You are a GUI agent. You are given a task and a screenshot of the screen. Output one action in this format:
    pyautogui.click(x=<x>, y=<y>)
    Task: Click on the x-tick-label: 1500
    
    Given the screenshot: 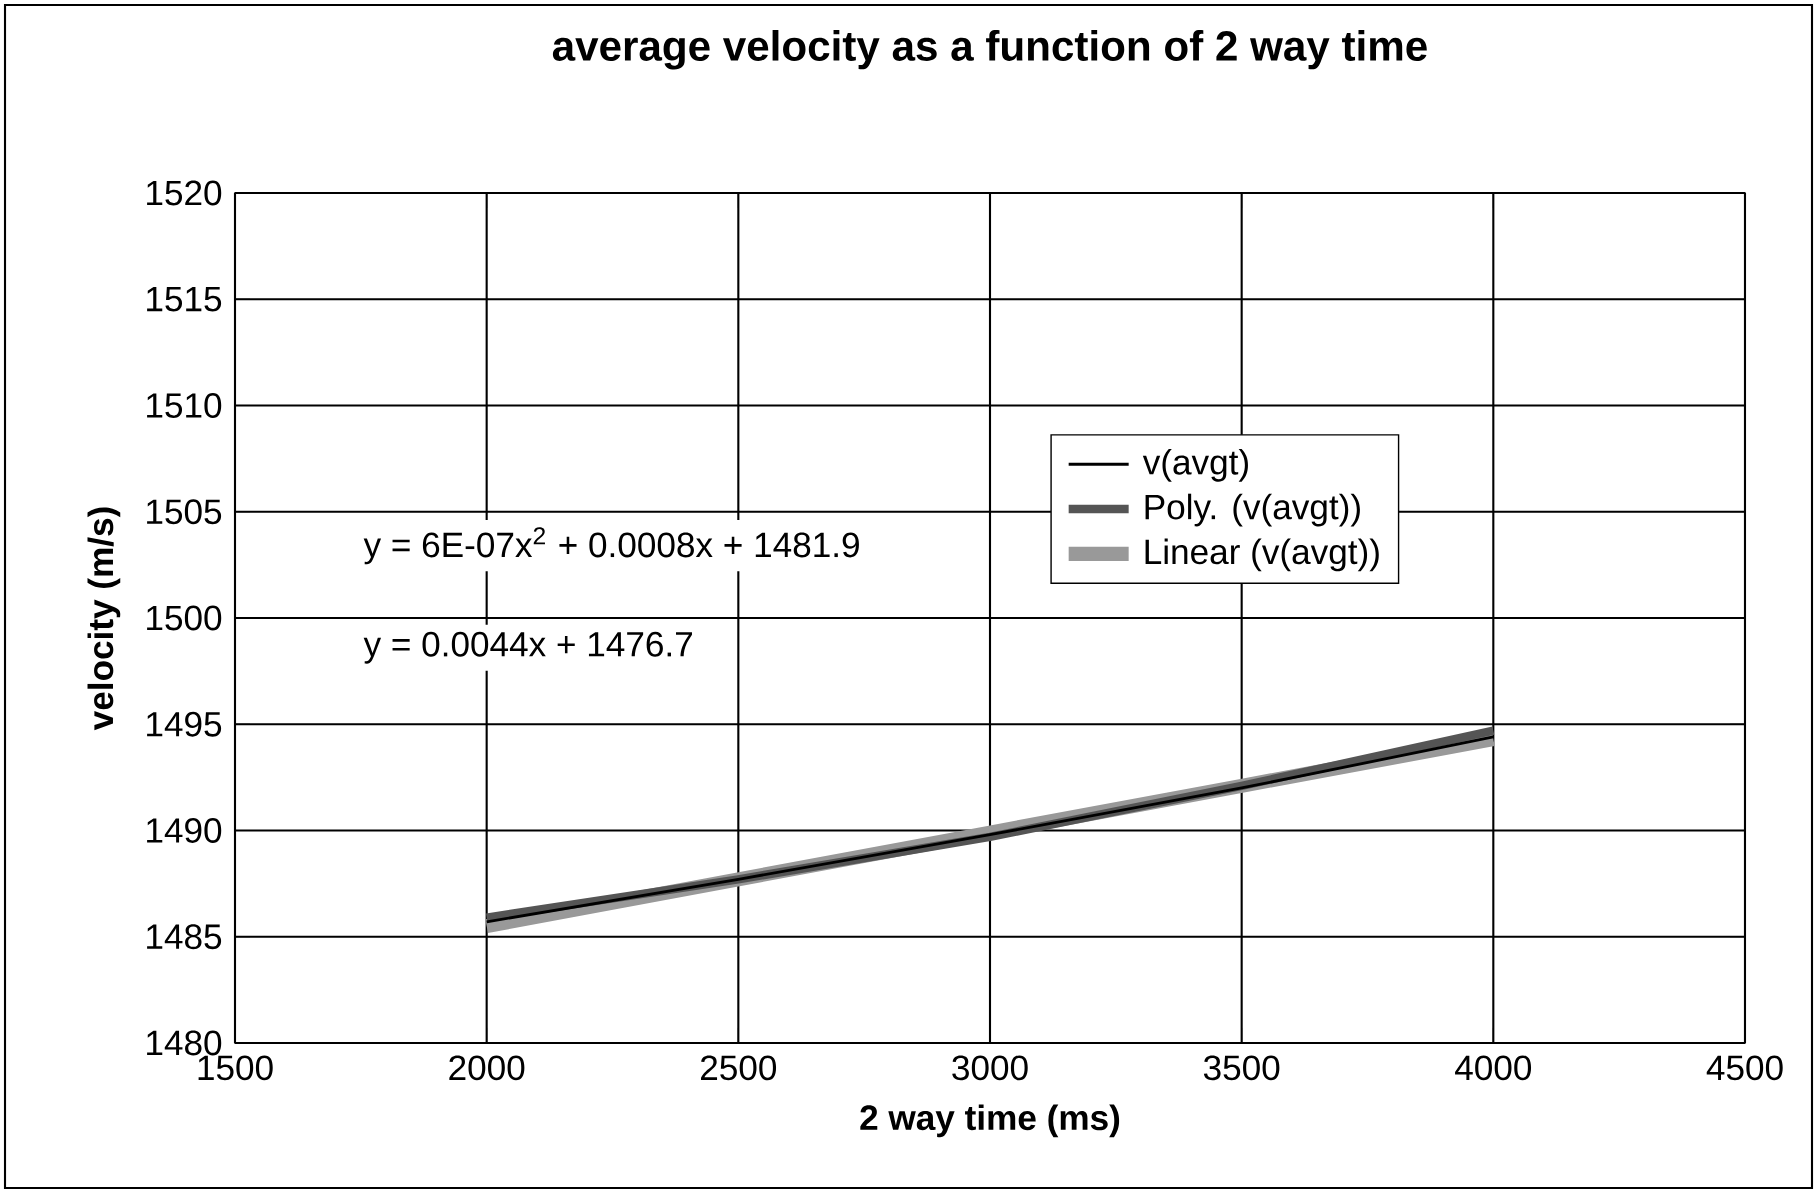 What is the action you would take?
    pyautogui.click(x=235, y=1068)
    